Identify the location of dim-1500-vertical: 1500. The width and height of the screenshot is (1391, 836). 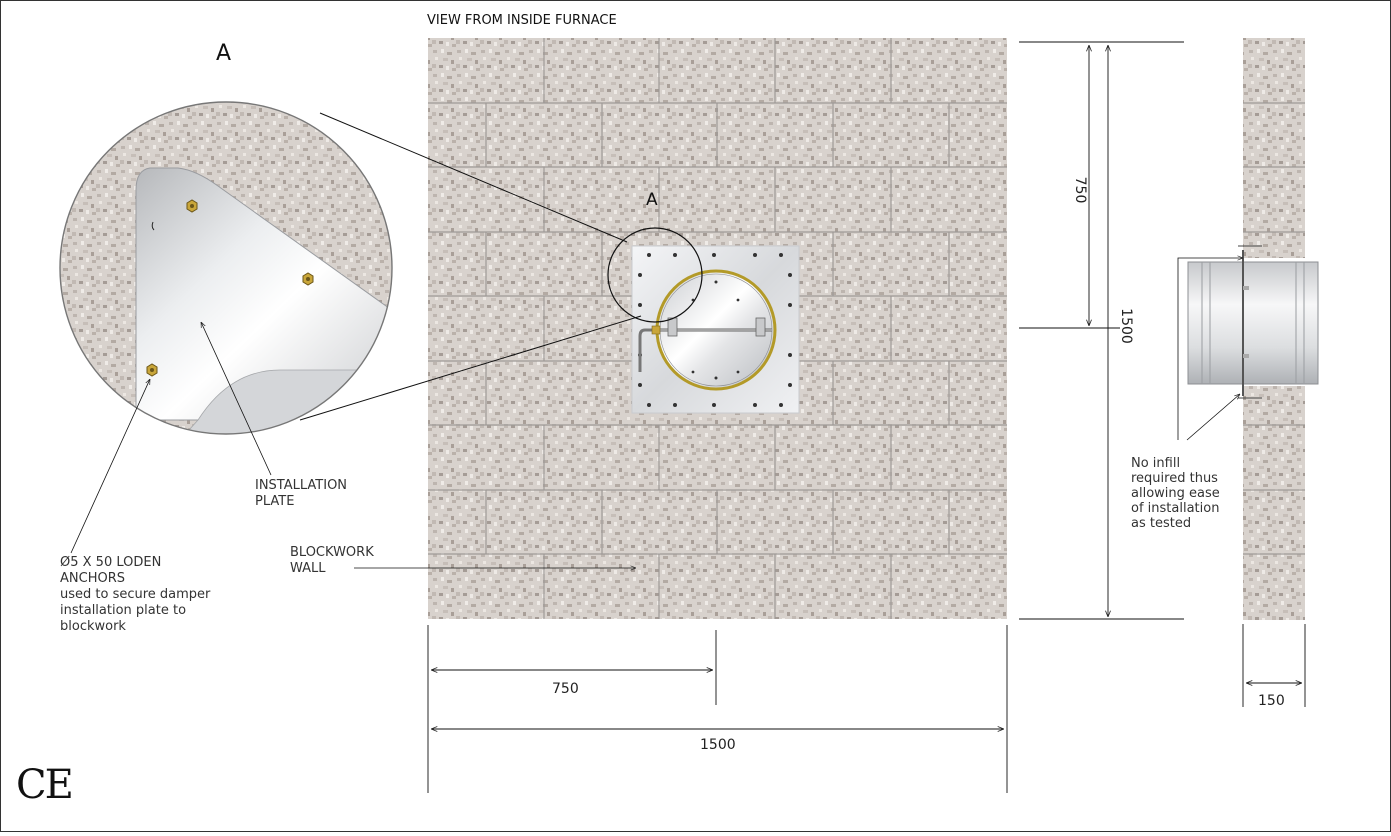
(1126, 326).